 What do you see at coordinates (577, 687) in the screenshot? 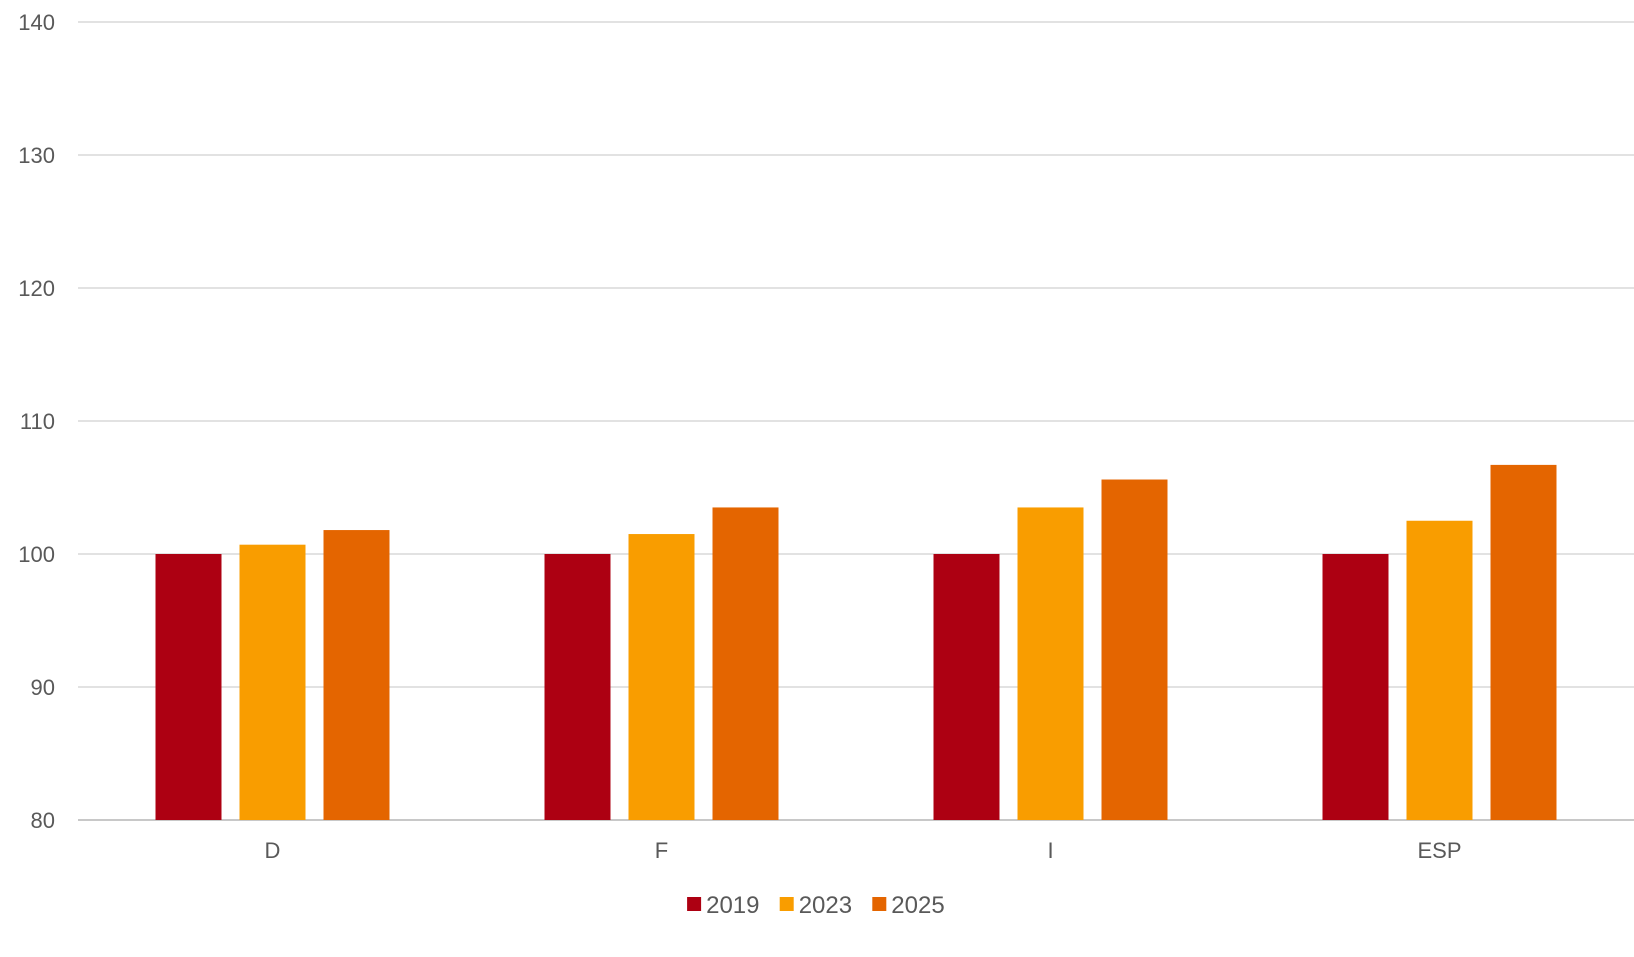
I see `bar-2019-F` at bounding box center [577, 687].